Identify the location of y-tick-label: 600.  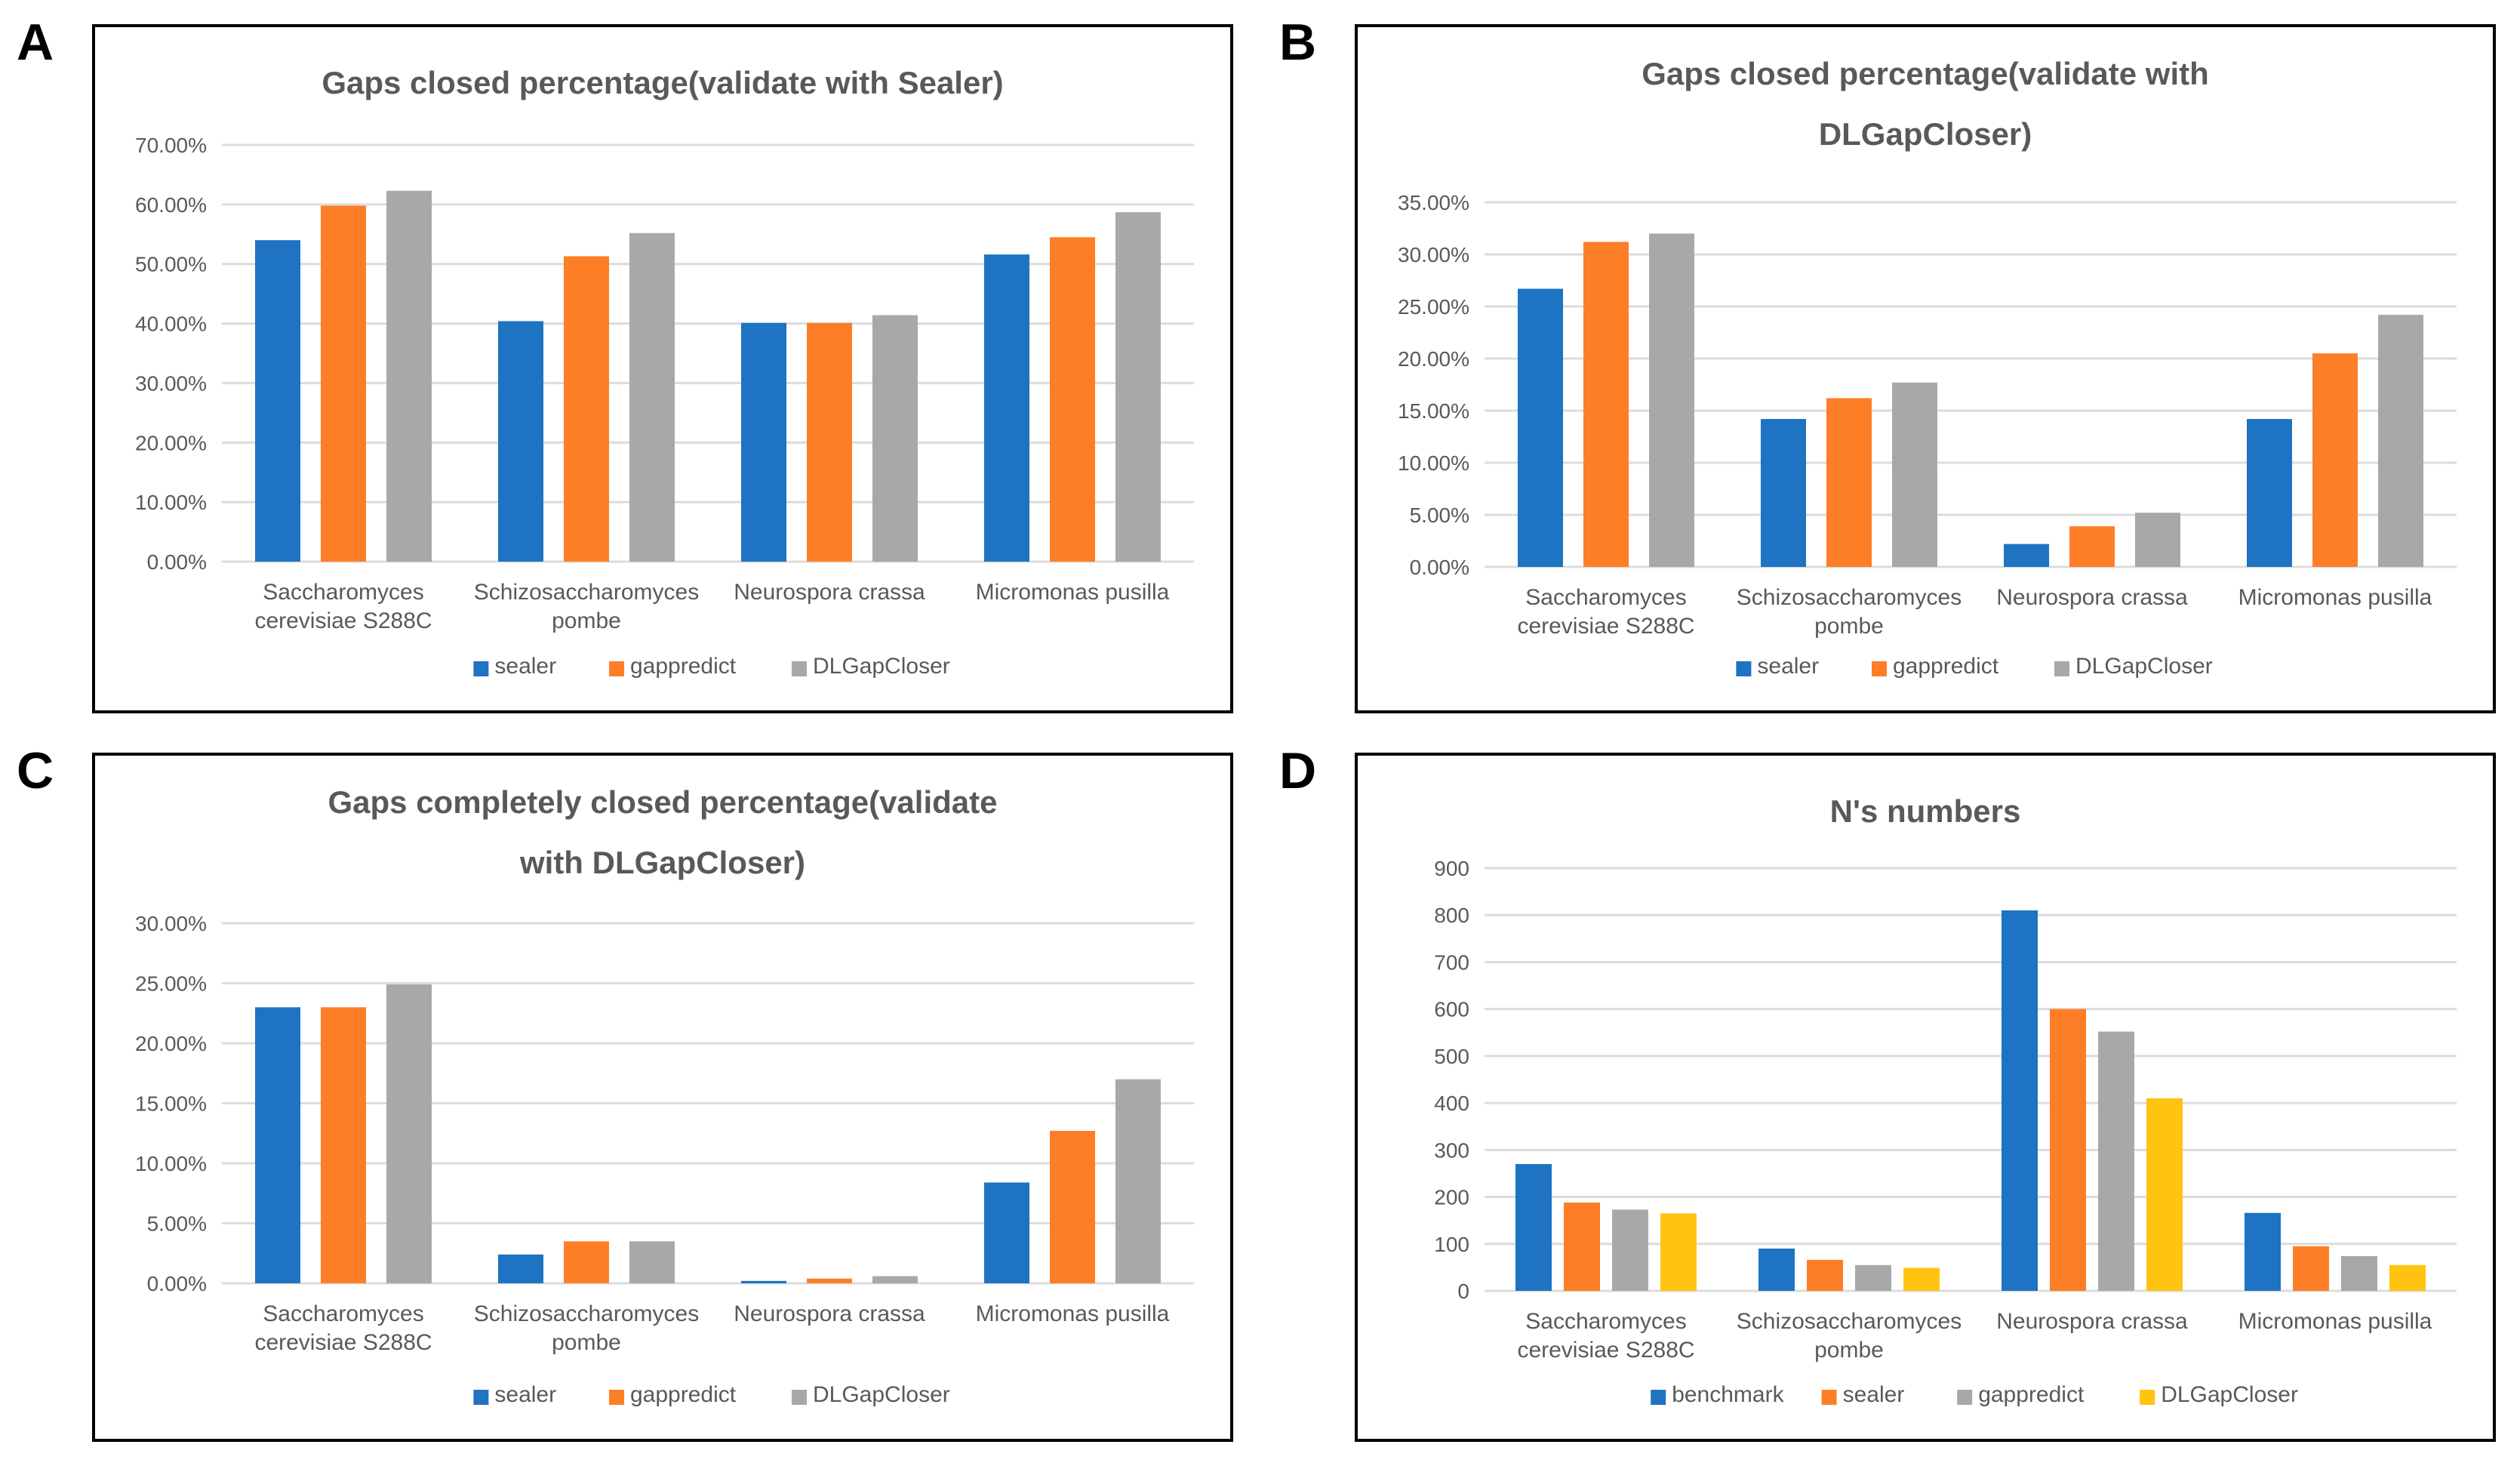
(1451, 1009).